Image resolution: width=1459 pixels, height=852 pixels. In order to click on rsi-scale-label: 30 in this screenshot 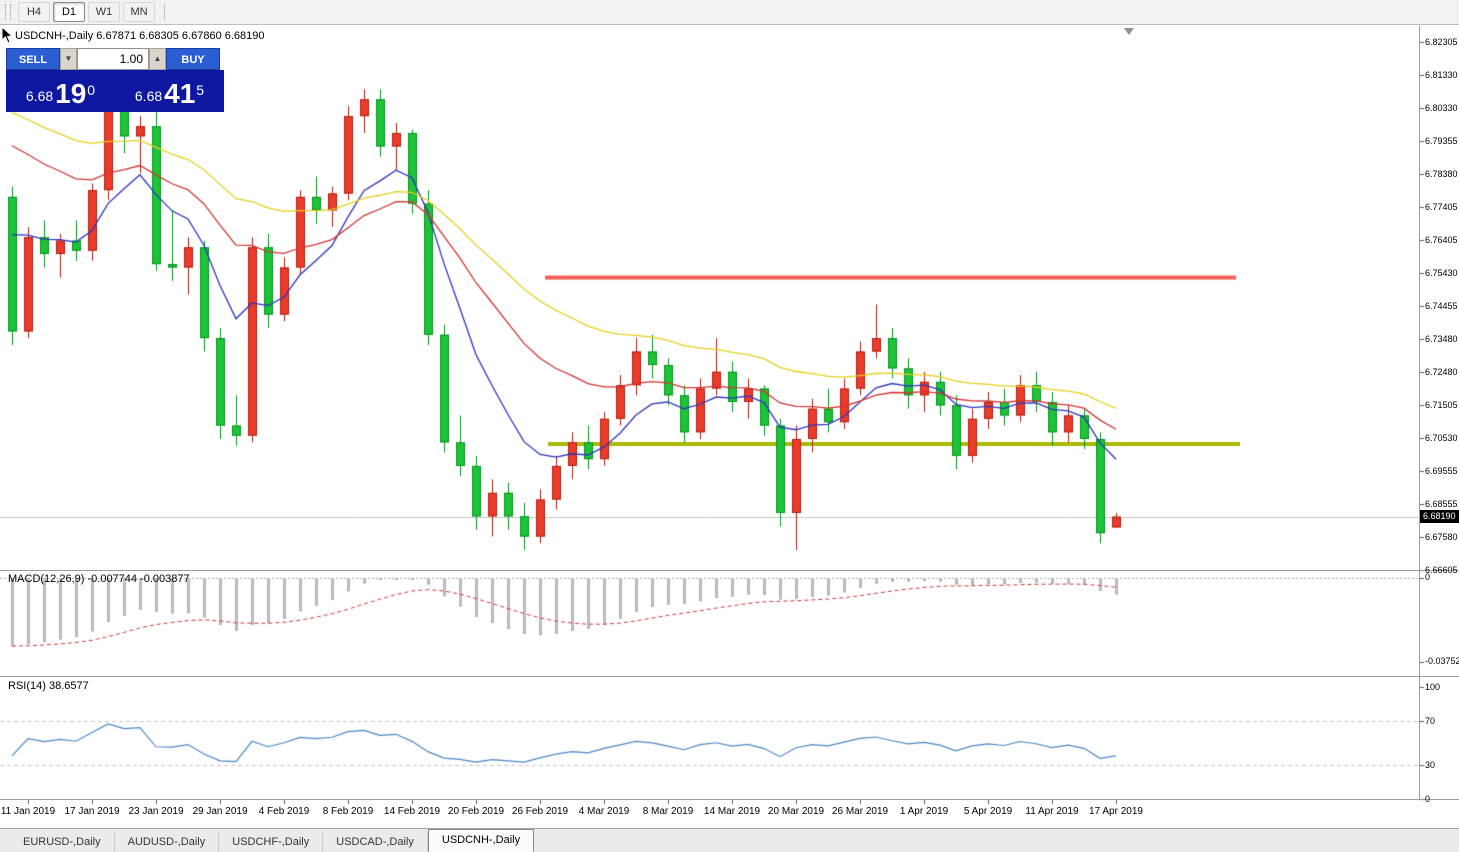, I will do `click(1430, 765)`.